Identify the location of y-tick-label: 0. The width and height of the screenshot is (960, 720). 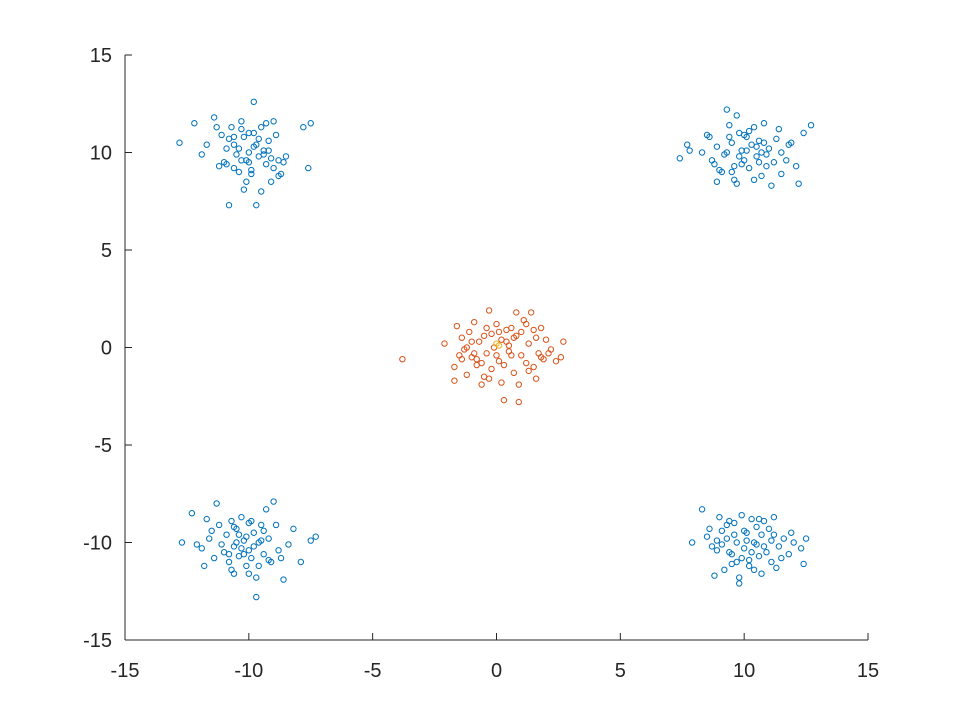
(106, 349).